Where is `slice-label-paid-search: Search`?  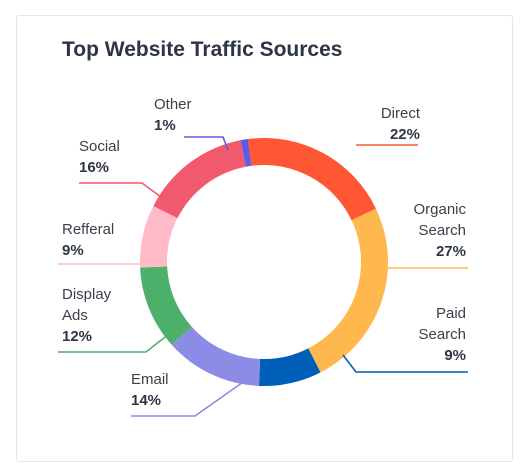 slice-label-paid-search: Search is located at coordinates (442, 334).